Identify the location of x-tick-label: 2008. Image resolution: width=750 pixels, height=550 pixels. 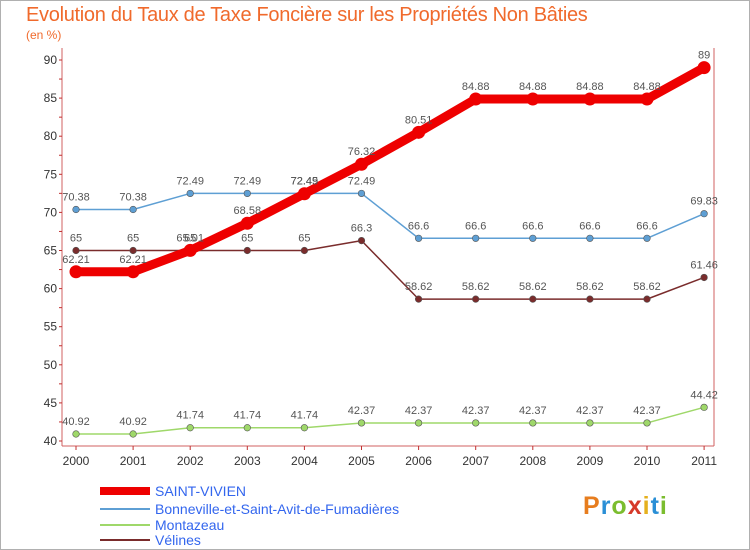
(532, 461).